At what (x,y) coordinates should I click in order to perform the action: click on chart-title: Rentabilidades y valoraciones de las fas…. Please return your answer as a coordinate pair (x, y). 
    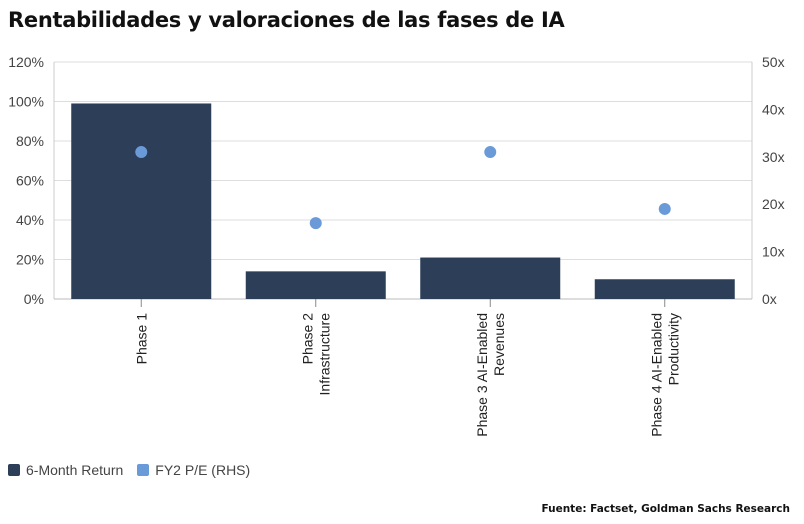
    Looking at the image, I should click on (286, 20).